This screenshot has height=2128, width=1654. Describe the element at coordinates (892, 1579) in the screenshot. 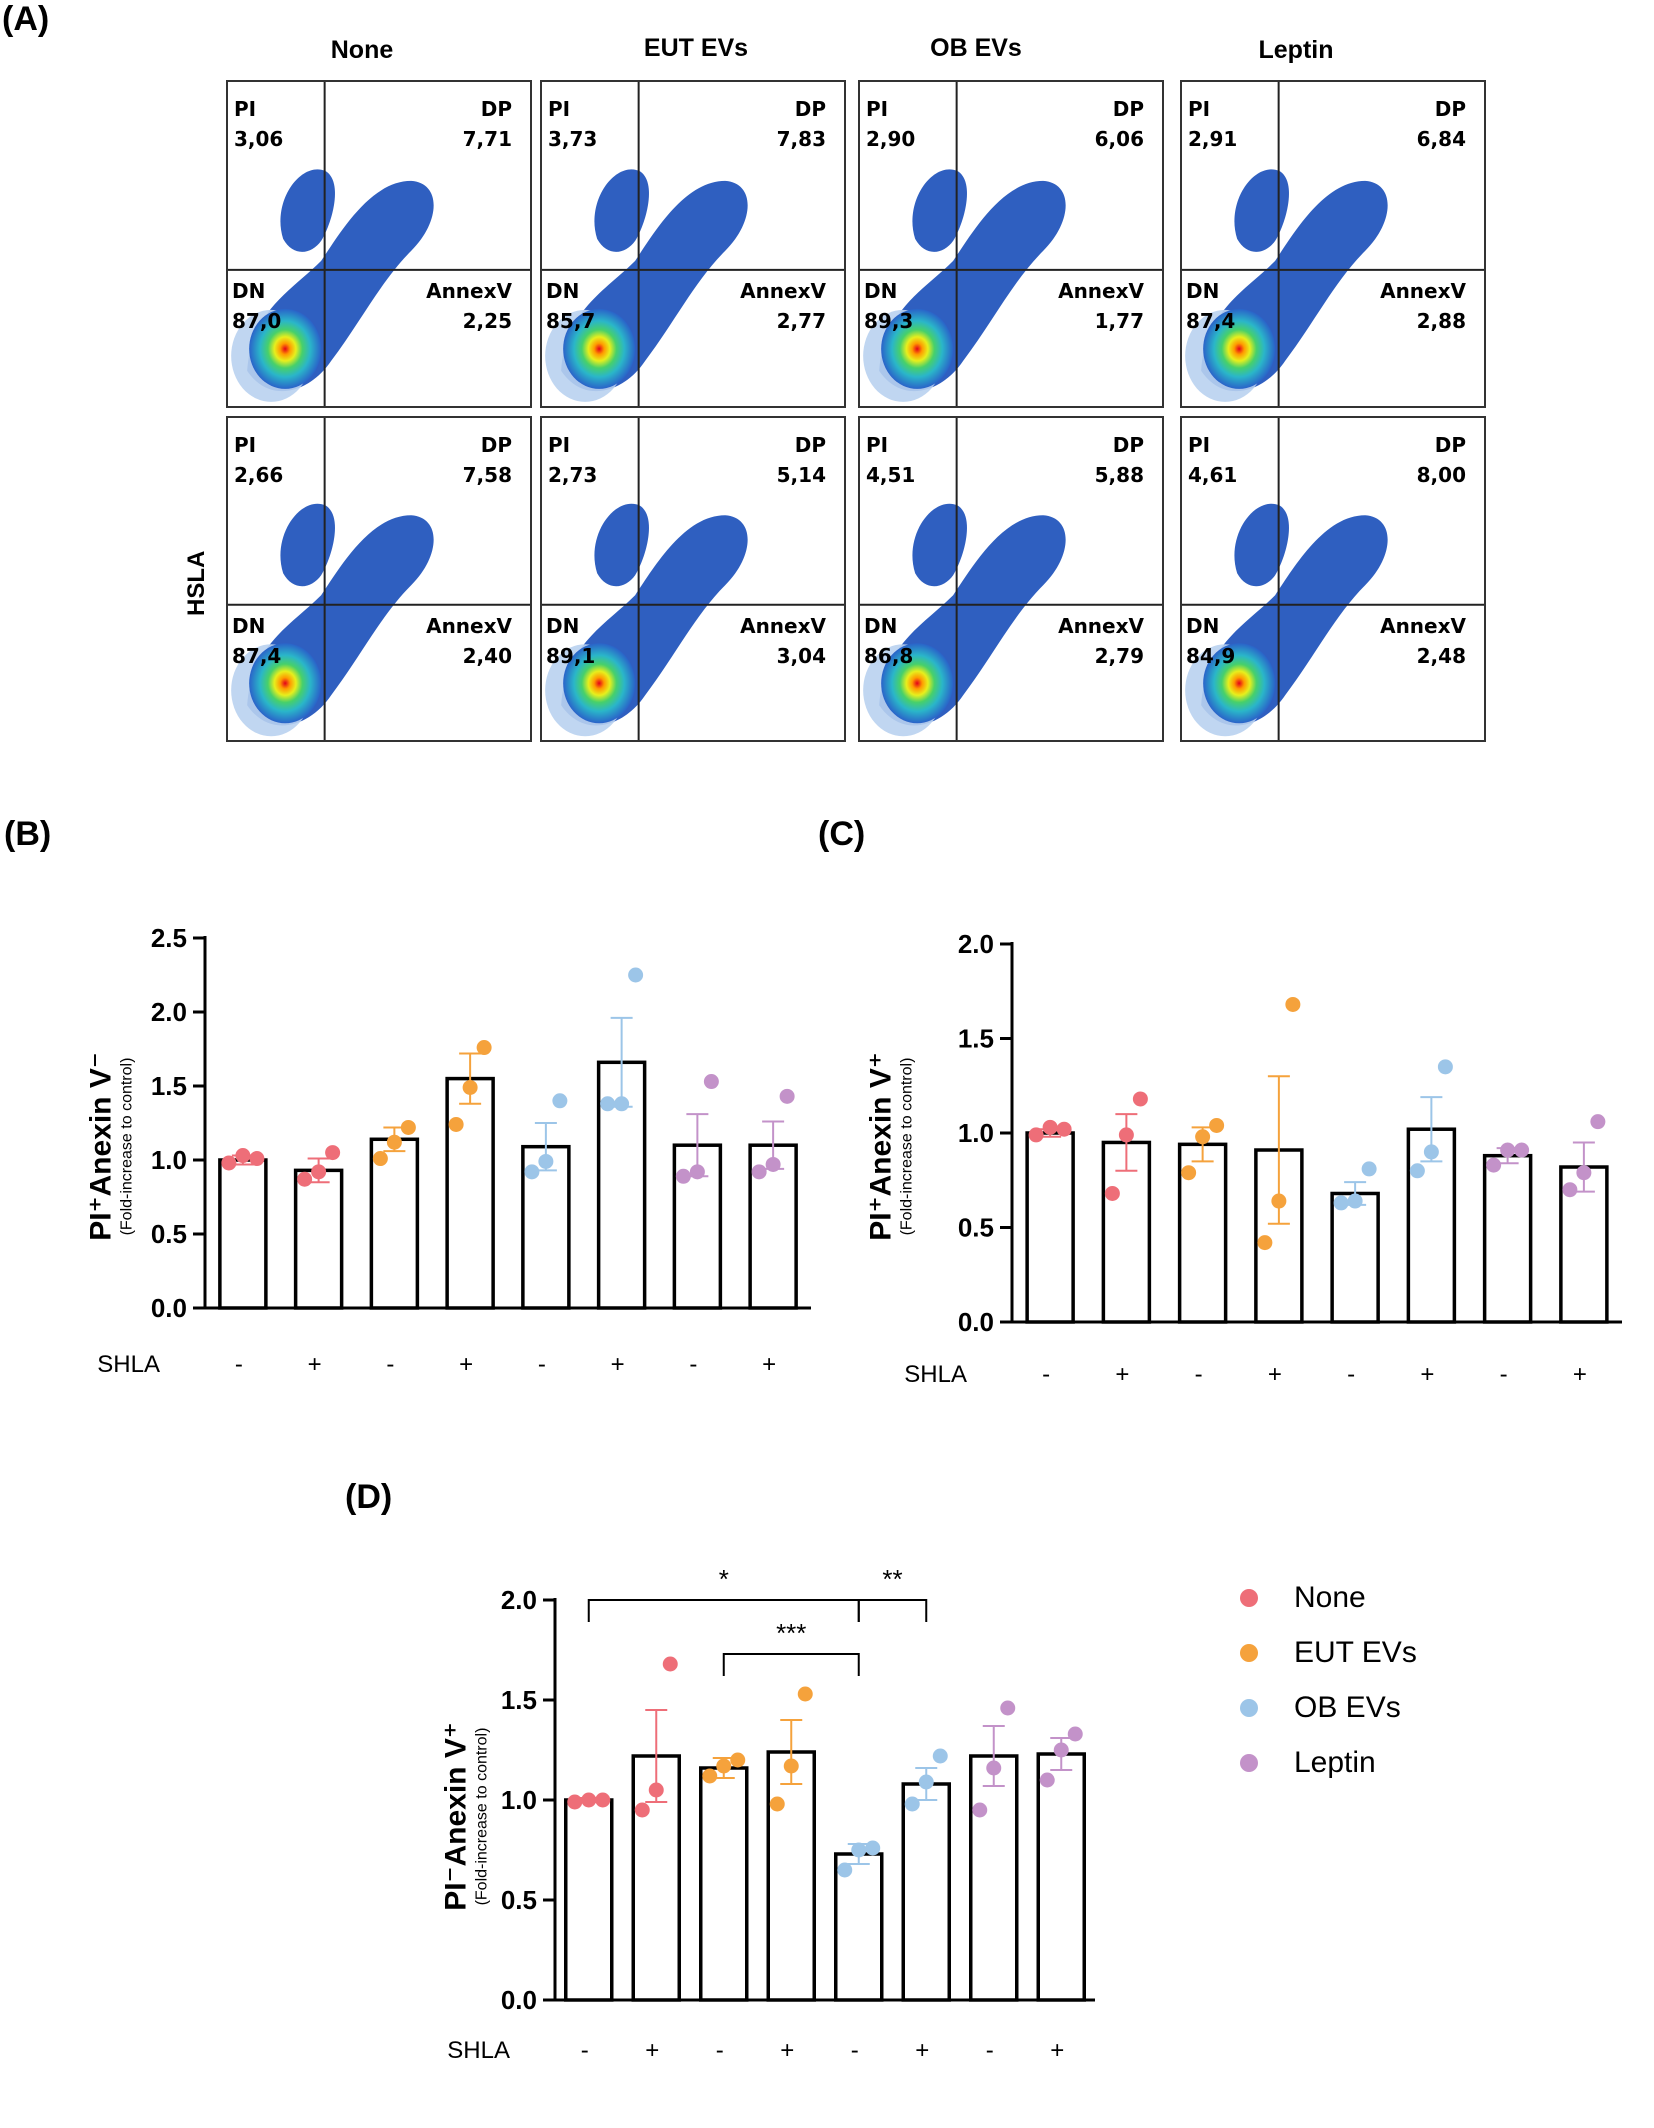

I see `significance-label: **` at that location.